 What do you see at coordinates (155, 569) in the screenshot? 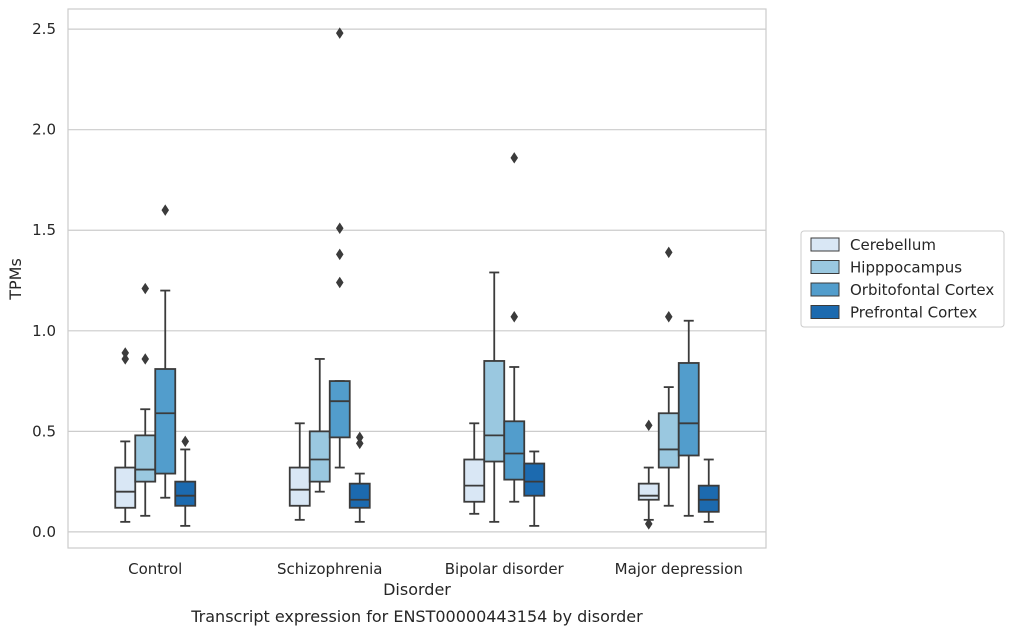
I see `x-tick-label: Control` at bounding box center [155, 569].